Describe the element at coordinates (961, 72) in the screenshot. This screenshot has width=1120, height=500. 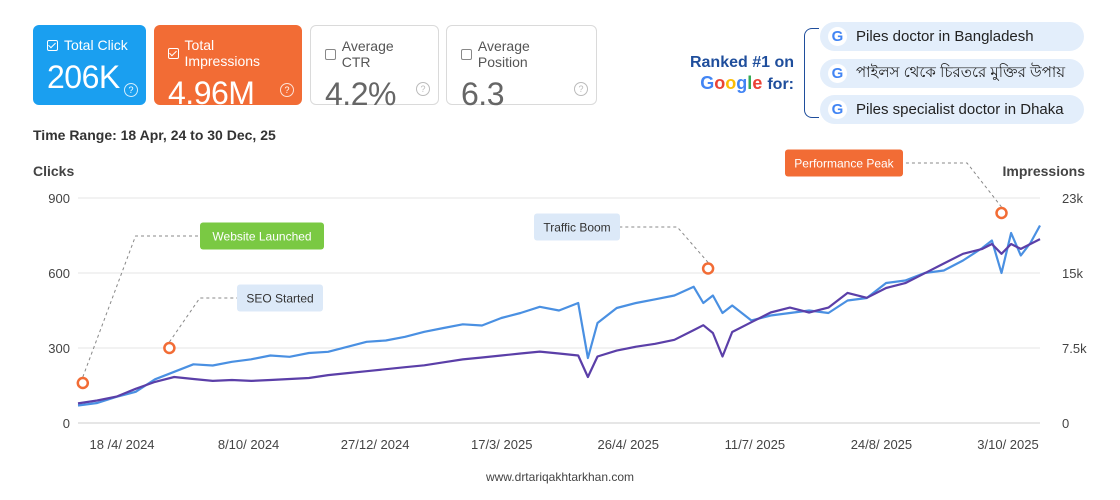
I see `keyword-text: পাইলস থেকে চিরতরে মুক্তির উপায়` at that location.